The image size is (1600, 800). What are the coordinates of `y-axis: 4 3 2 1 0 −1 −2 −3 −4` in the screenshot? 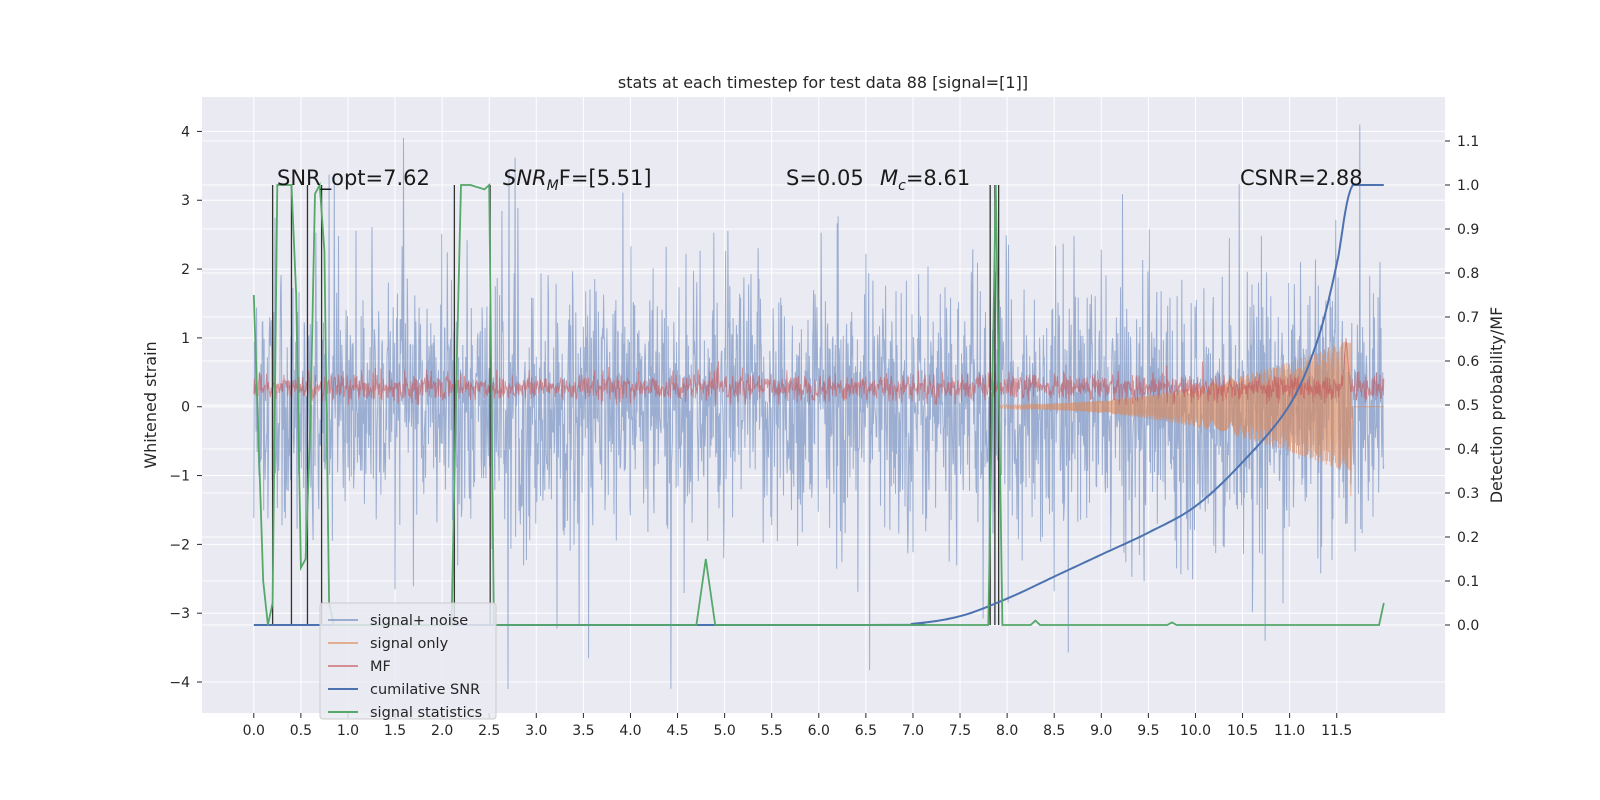 It's located at (185, 407).